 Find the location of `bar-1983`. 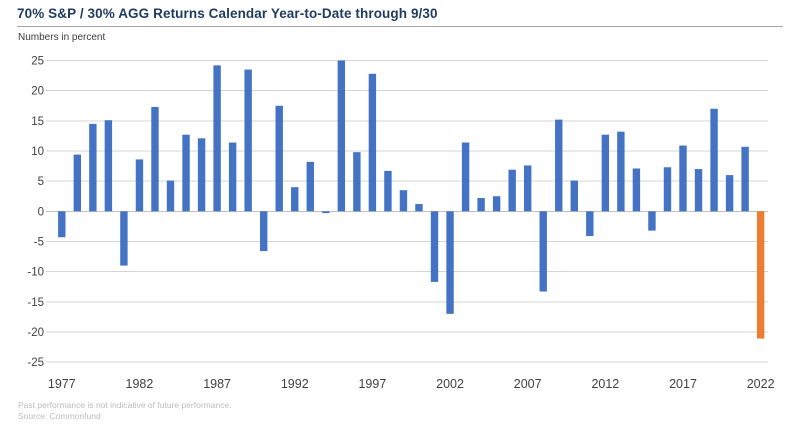

bar-1983 is located at coordinates (155, 159).